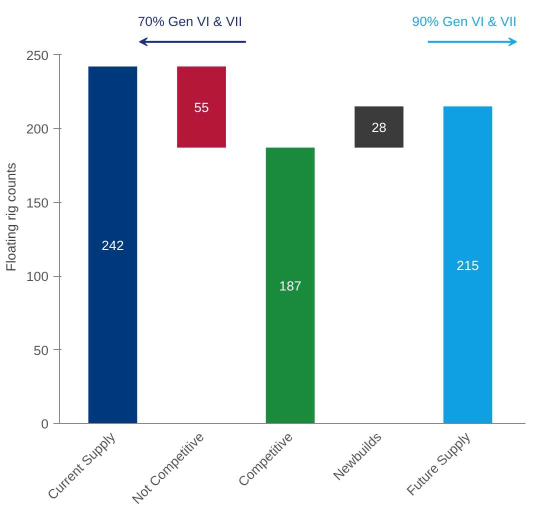 This screenshot has height=520, width=536. I want to click on data-label: 187, so click(290, 286).